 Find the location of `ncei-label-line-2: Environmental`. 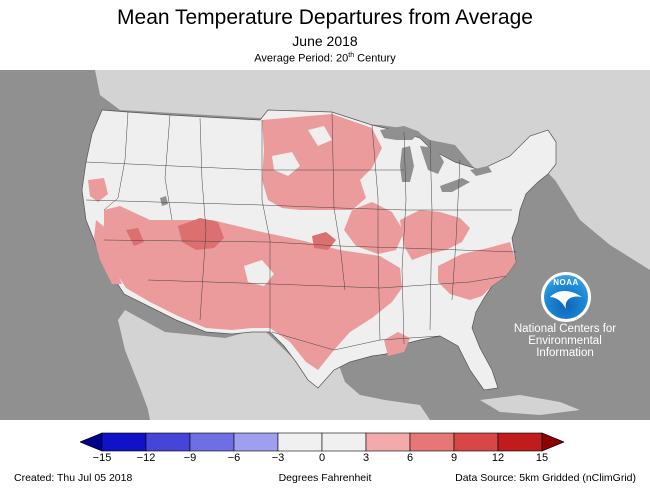

ncei-label-line-2: Environmental is located at coordinates (565, 341).